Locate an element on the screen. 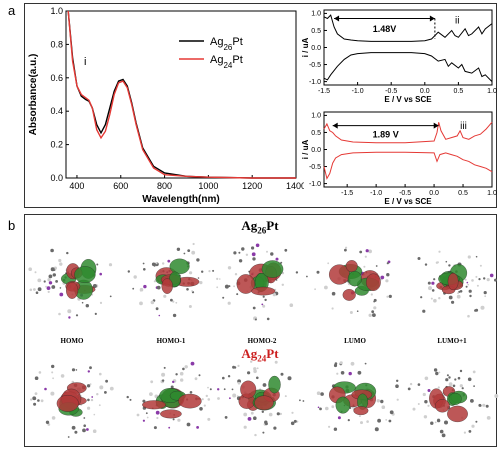 This screenshot has height=449, width=500. orbital-label-homo: HOMO is located at coordinates (72, 341).